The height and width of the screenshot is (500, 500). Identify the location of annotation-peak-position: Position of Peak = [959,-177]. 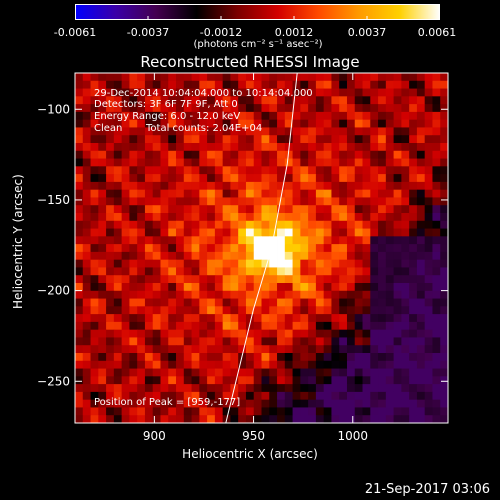
(167, 402).